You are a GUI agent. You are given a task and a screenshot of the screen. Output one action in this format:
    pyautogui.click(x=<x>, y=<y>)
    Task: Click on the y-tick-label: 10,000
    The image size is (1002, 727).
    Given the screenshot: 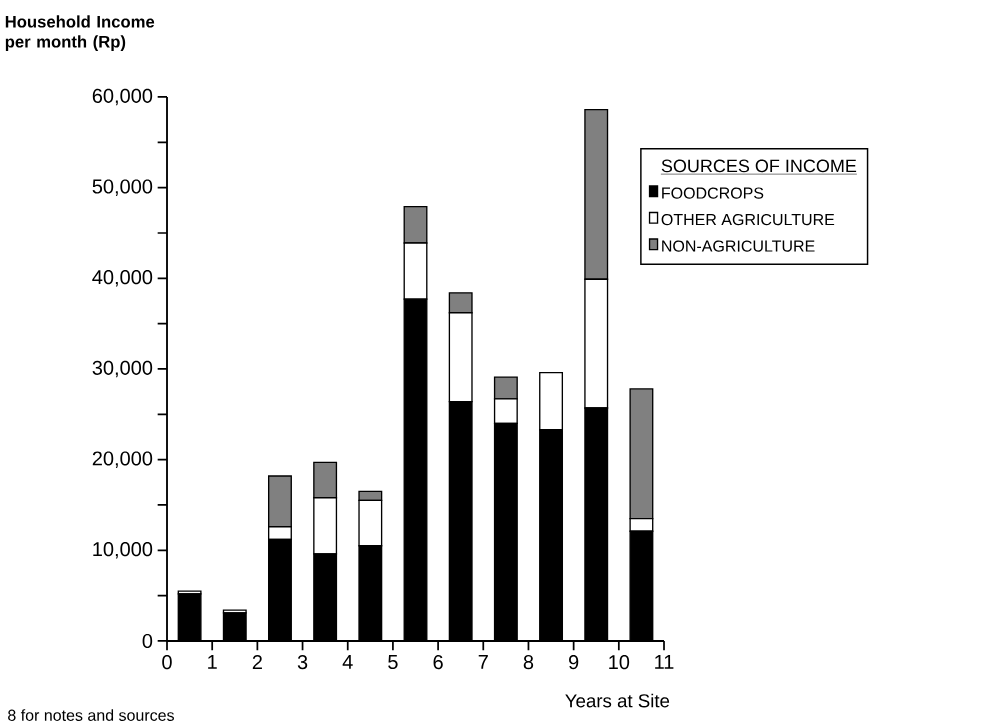 What is the action you would take?
    pyautogui.click(x=123, y=550)
    